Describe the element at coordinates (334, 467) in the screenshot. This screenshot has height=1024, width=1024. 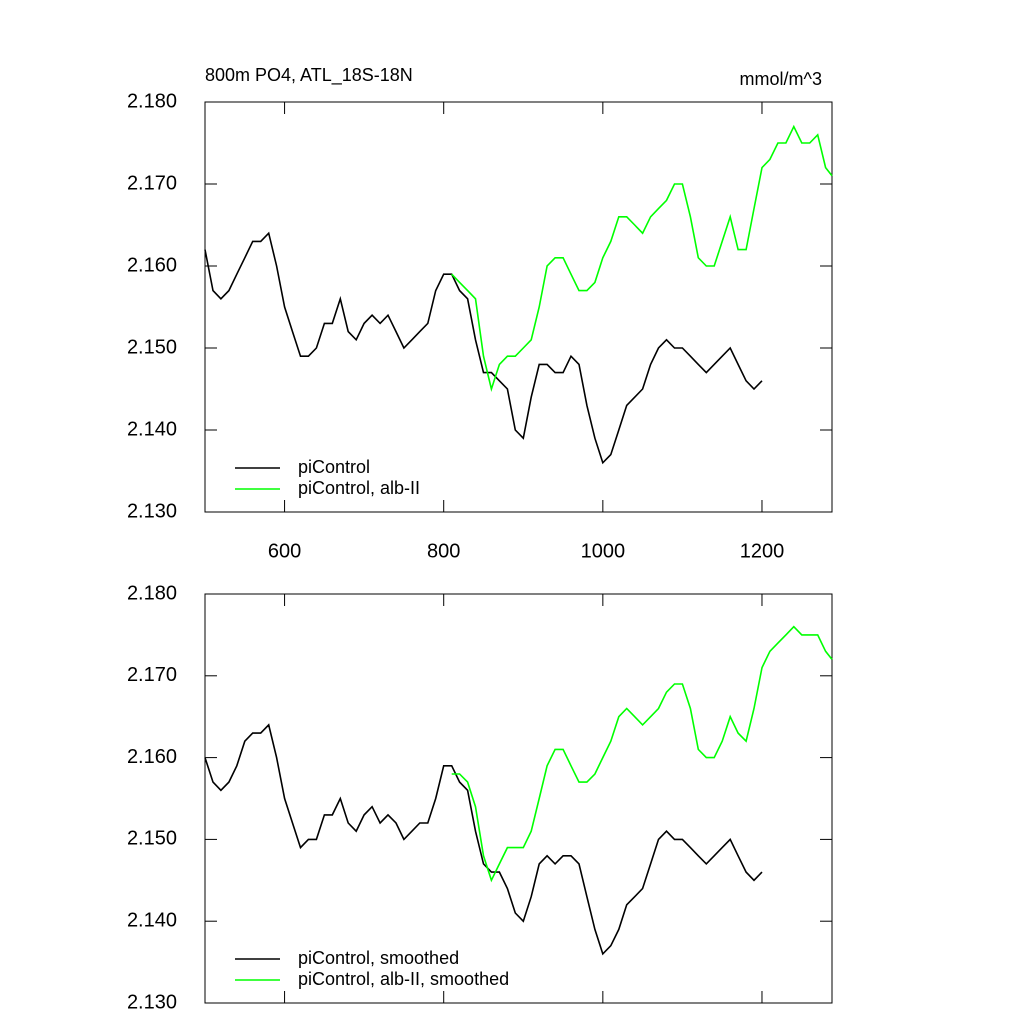
I see `legend-label: piControl` at that location.